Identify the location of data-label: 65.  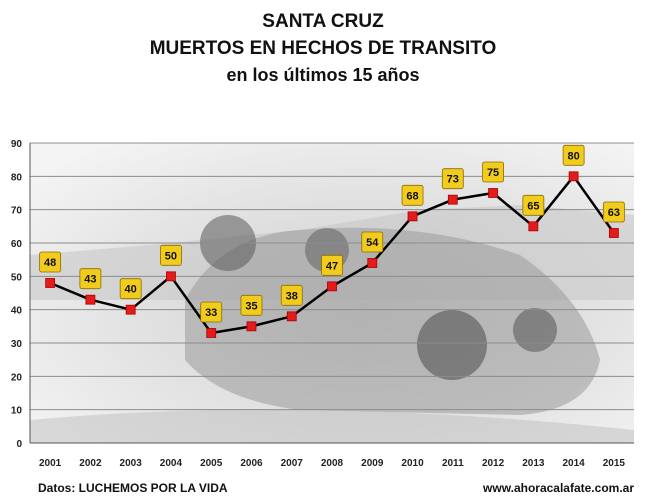
(533, 206).